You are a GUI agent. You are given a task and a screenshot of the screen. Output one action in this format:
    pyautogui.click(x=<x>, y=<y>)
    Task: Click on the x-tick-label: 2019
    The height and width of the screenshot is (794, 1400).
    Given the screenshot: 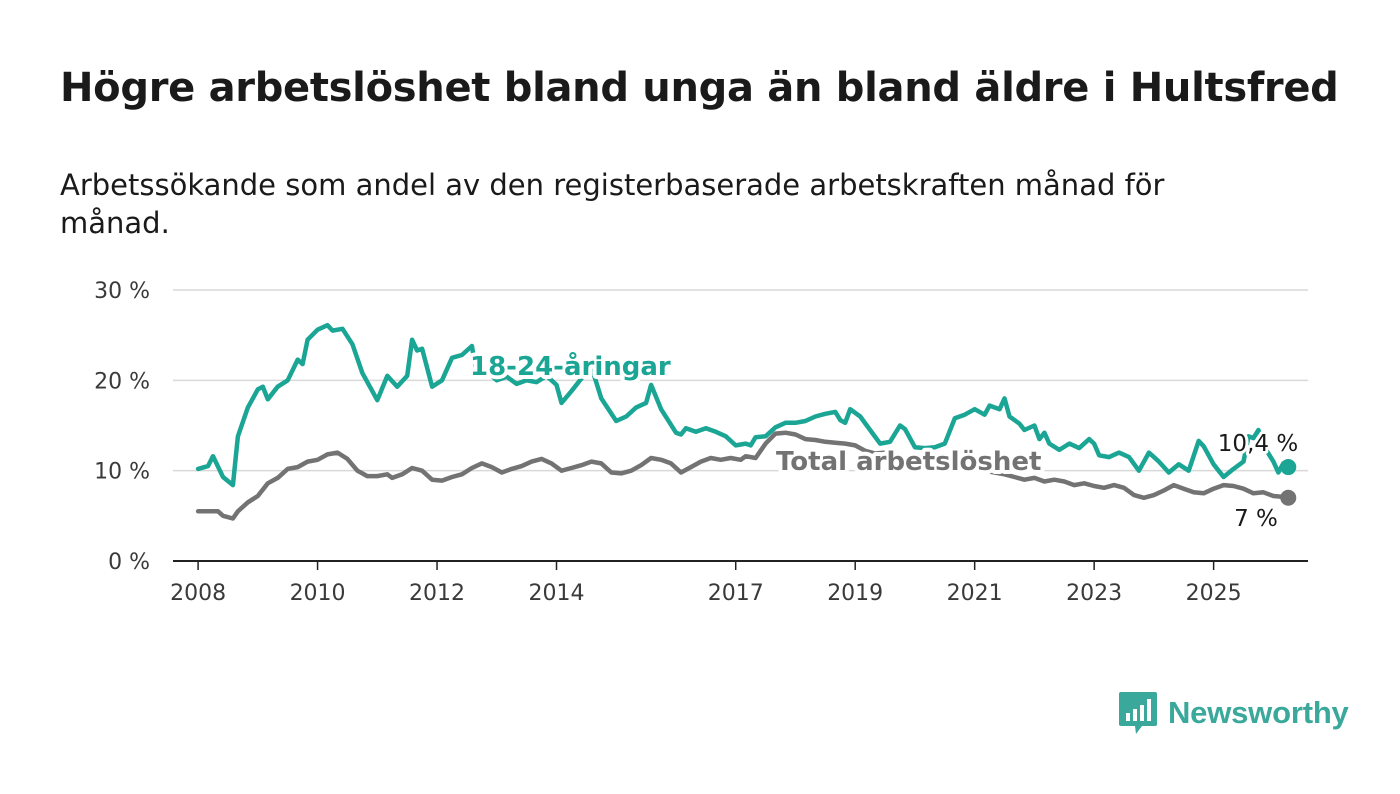 What is the action you would take?
    pyautogui.click(x=855, y=593)
    